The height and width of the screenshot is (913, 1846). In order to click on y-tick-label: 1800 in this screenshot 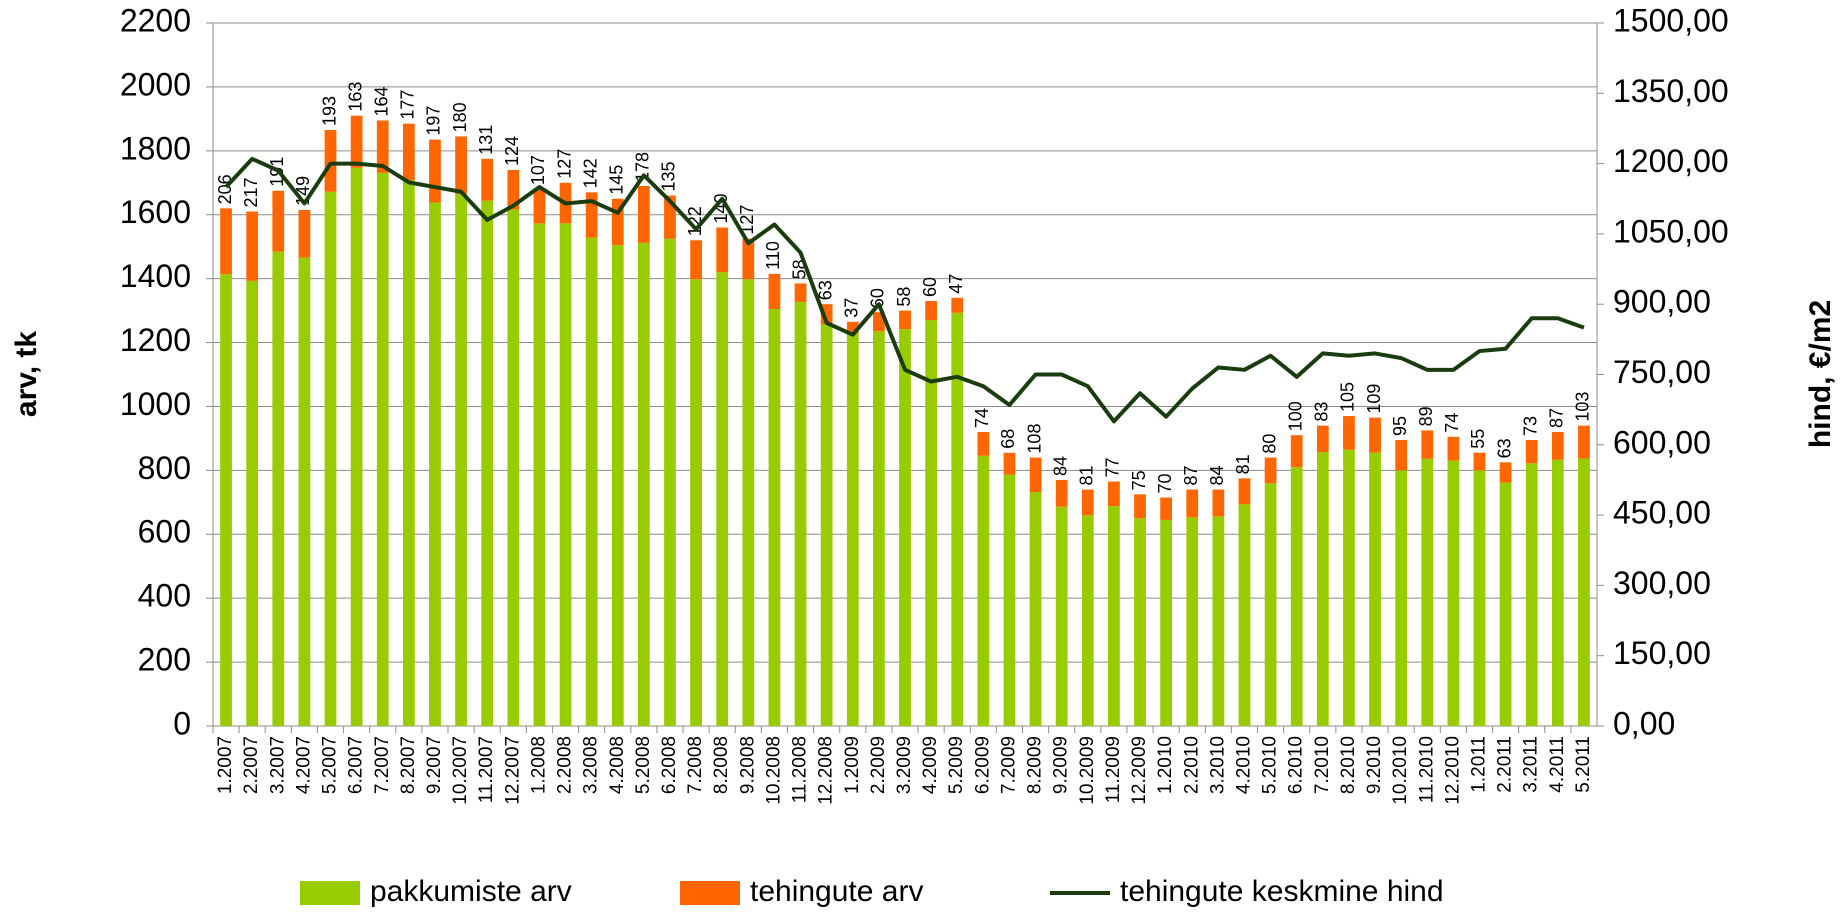, I will do `click(155, 148)`.